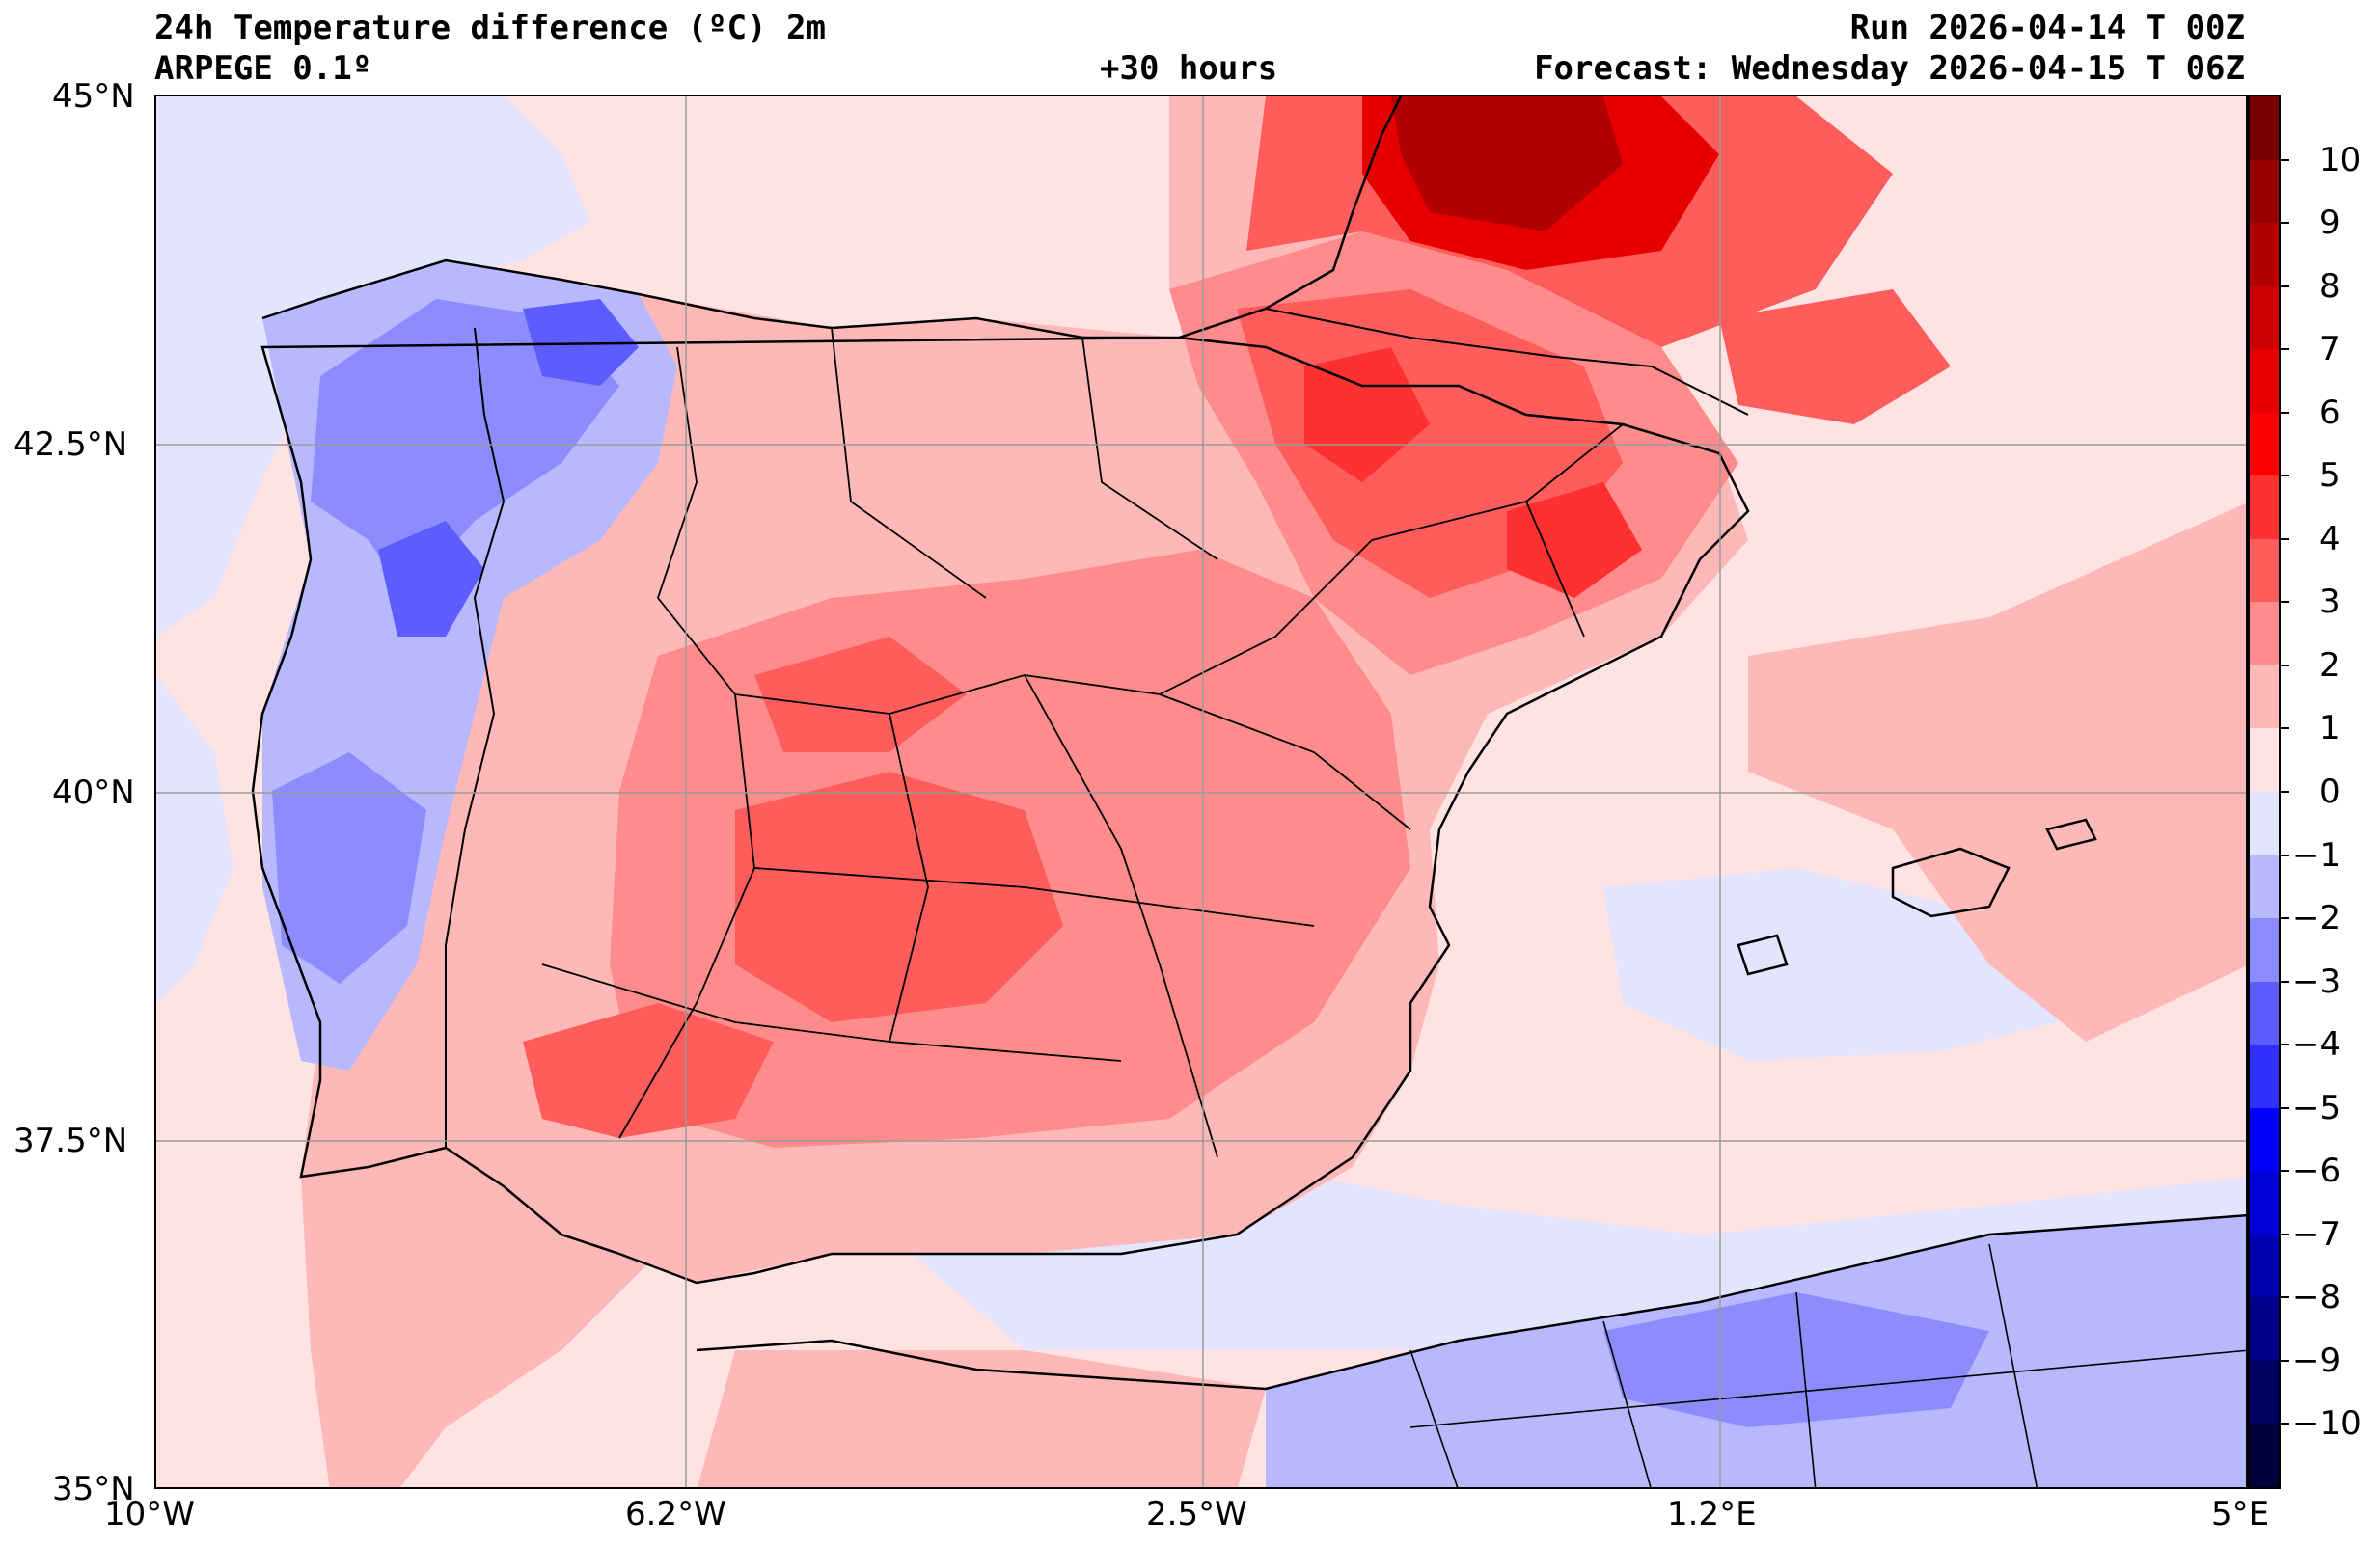  I want to click on colorbar-tick-label: 2, so click(2329, 665).